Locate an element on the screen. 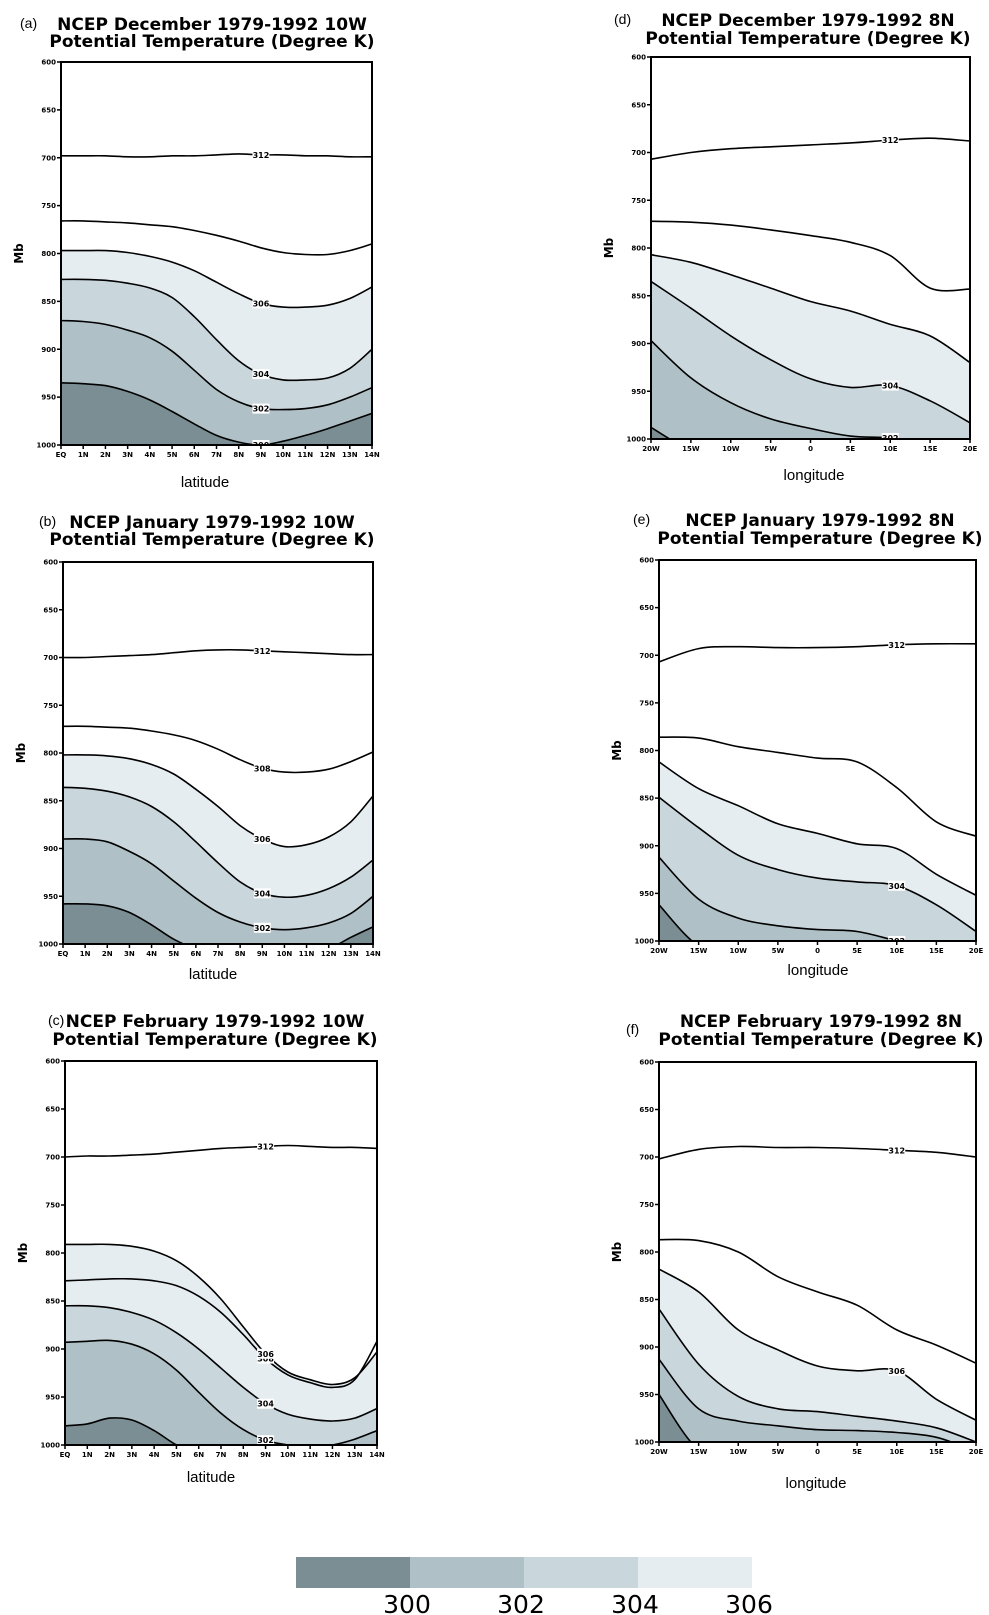 The width and height of the screenshot is (989, 1615). y-tick-label: 800 is located at coordinates (48, 254).